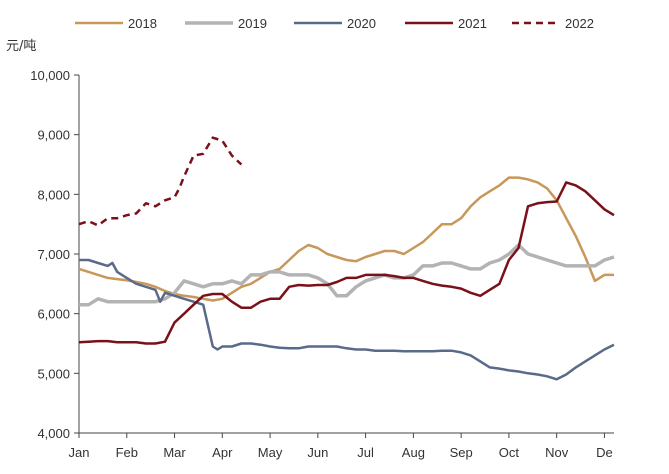 This screenshot has height=474, width=669. Describe the element at coordinates (79, 452) in the screenshot. I see `x-tick-label: Jan` at that location.